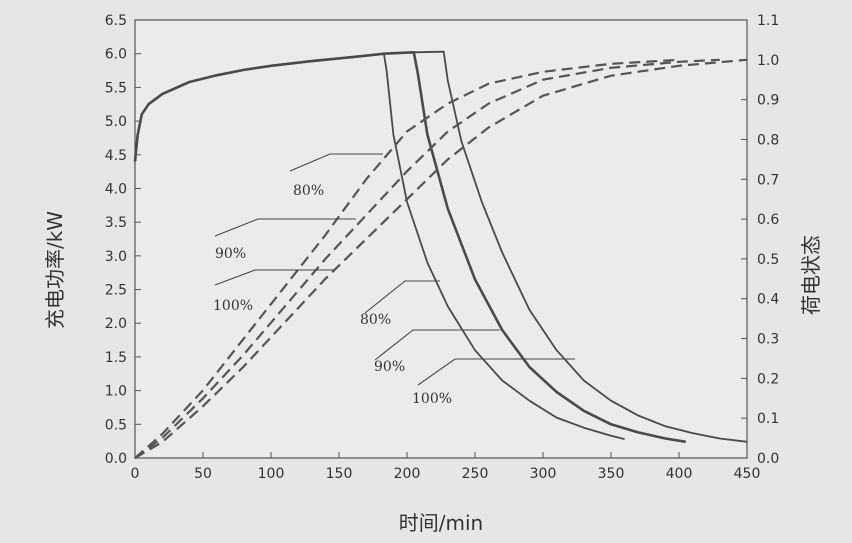 The width and height of the screenshot is (852, 543). What do you see at coordinates (55, 270) in the screenshot?
I see `y-left-axis-title: 充电功率/kW` at bounding box center [55, 270].